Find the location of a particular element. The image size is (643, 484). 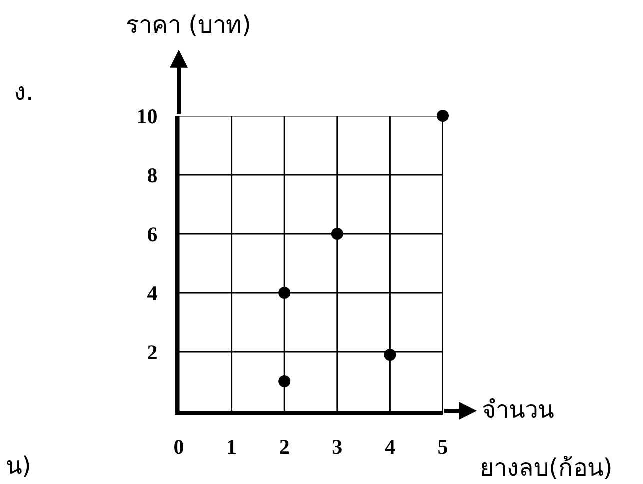

x-tick-label: 5 is located at coordinates (443, 447).